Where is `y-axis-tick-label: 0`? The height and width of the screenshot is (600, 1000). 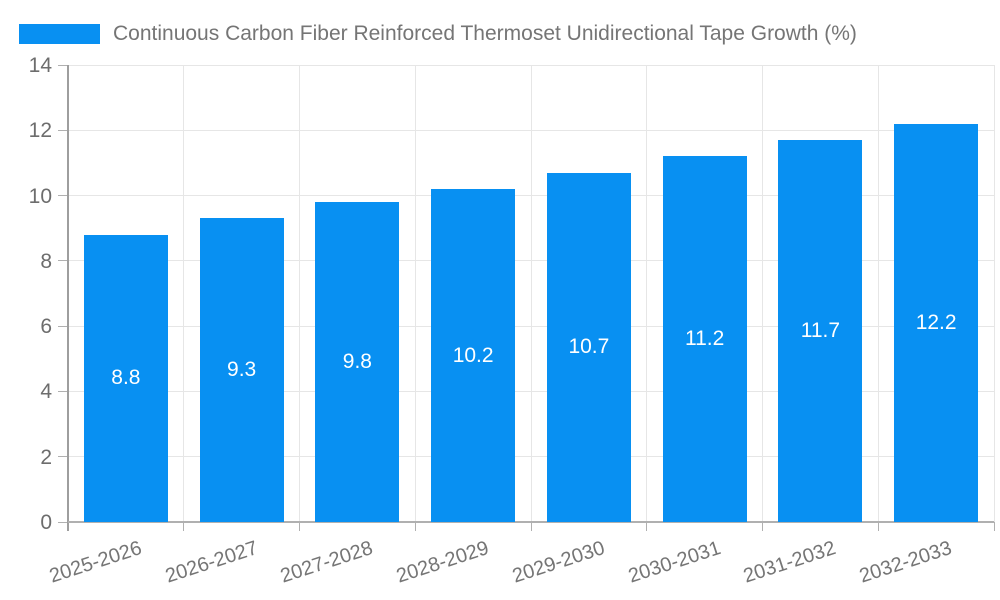 y-axis-tick-label: 0 is located at coordinates (46, 522).